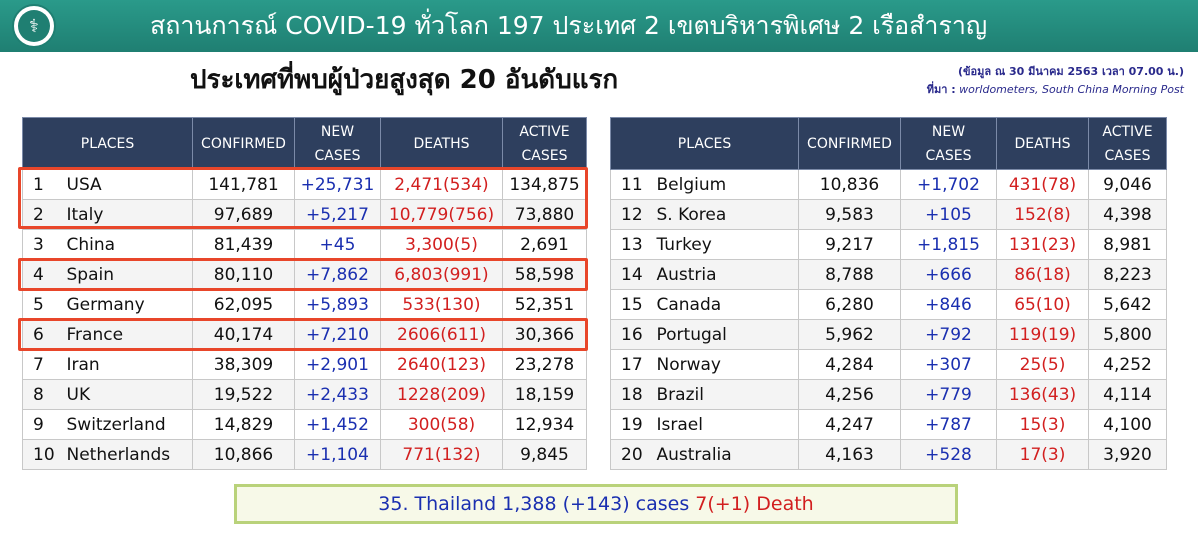 The width and height of the screenshot is (1198, 545). What do you see at coordinates (127, 394) in the screenshot?
I see `country-cell: UK` at bounding box center [127, 394].